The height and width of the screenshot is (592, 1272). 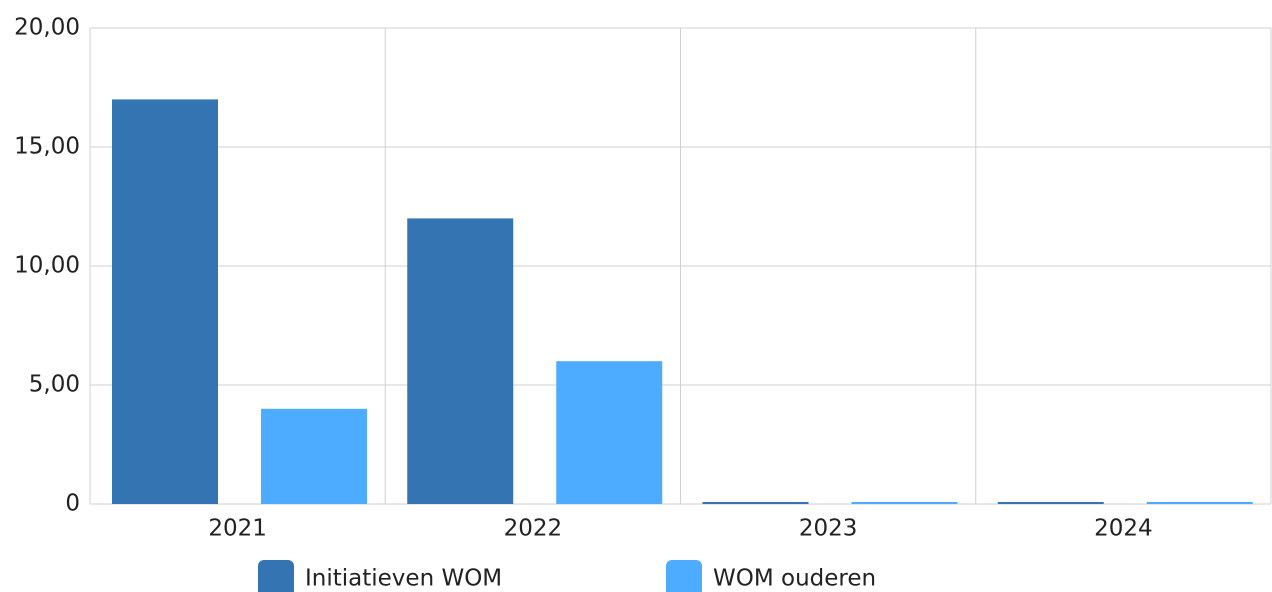 I want to click on x-tick-label: 2024, so click(x=1123, y=529).